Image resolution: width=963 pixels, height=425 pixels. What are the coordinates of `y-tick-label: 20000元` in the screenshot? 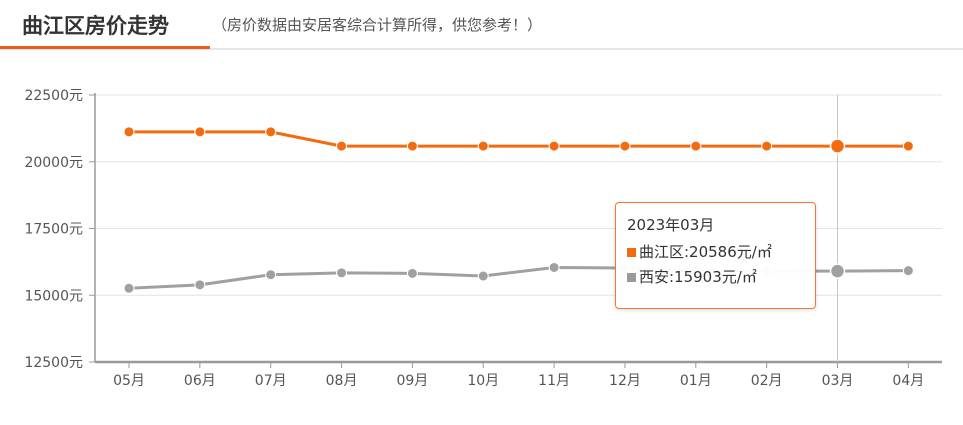 It's located at (53, 163).